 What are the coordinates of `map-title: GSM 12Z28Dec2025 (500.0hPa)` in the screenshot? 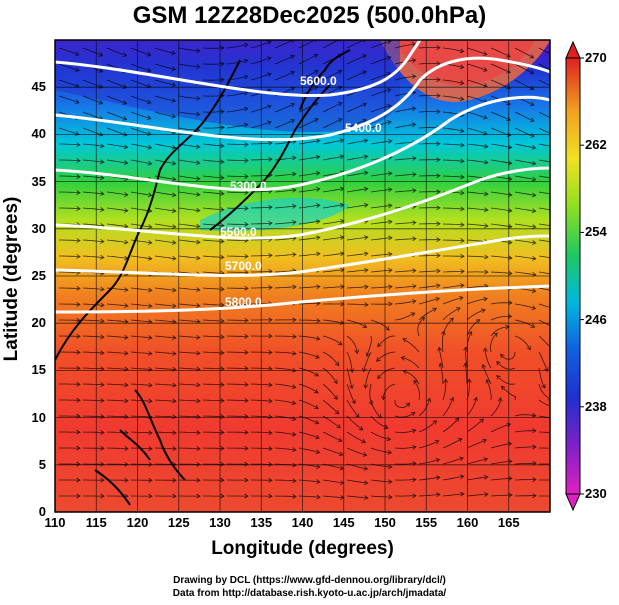 It's located at (309, 15).